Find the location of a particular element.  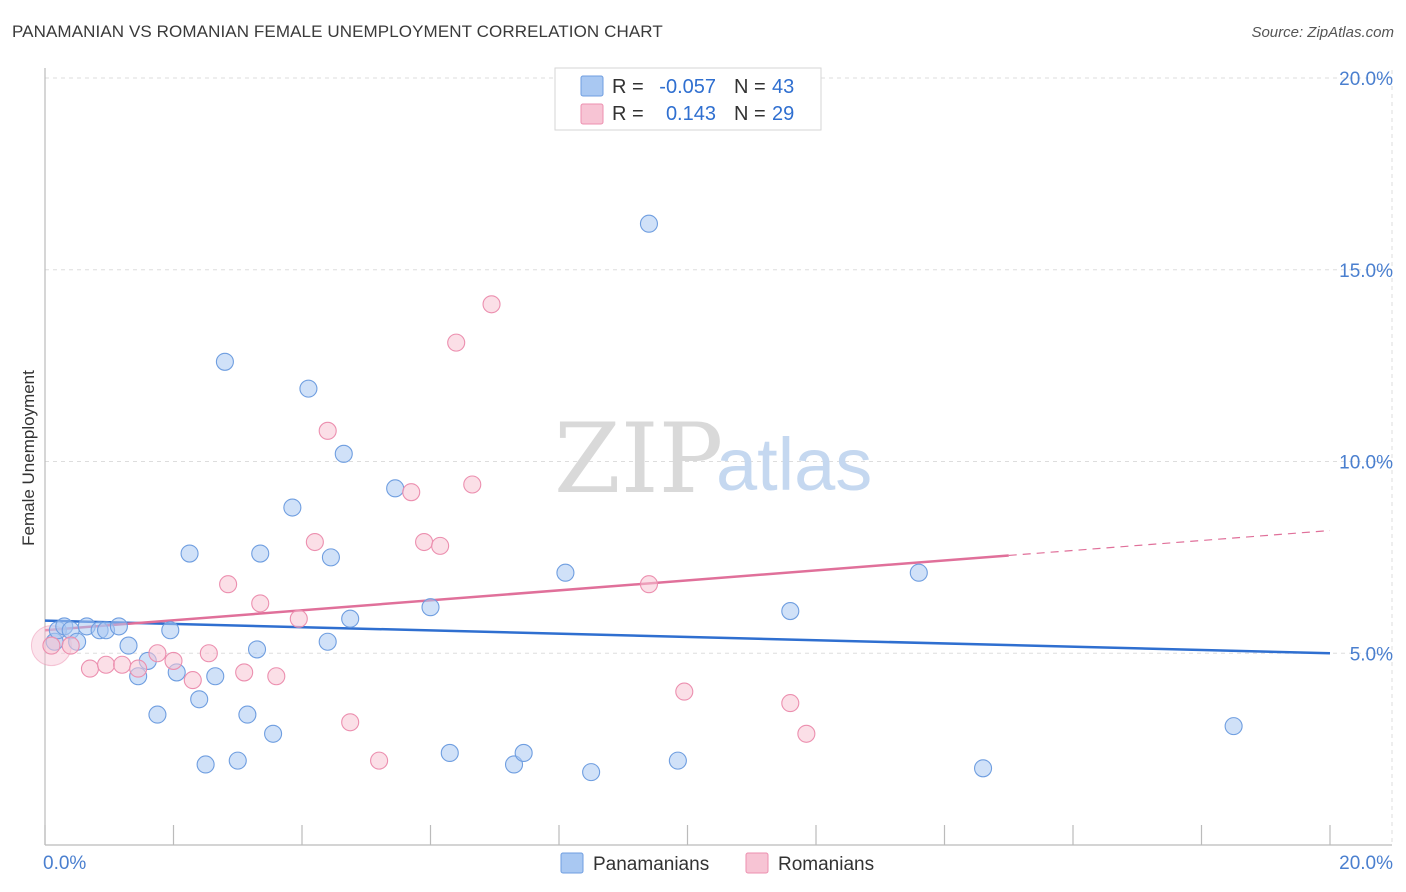

y-axis-label: Female Unemployment is located at coordinates (28, 458).